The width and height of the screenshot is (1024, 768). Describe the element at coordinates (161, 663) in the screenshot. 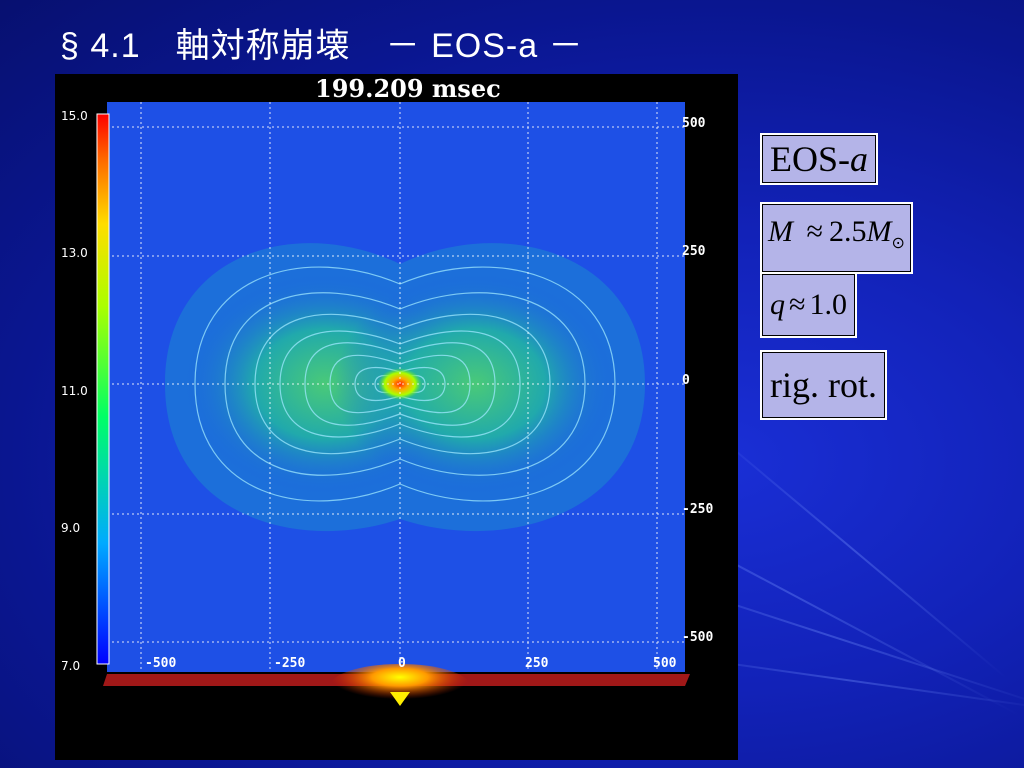

I see `x-tick-label: -500` at that location.